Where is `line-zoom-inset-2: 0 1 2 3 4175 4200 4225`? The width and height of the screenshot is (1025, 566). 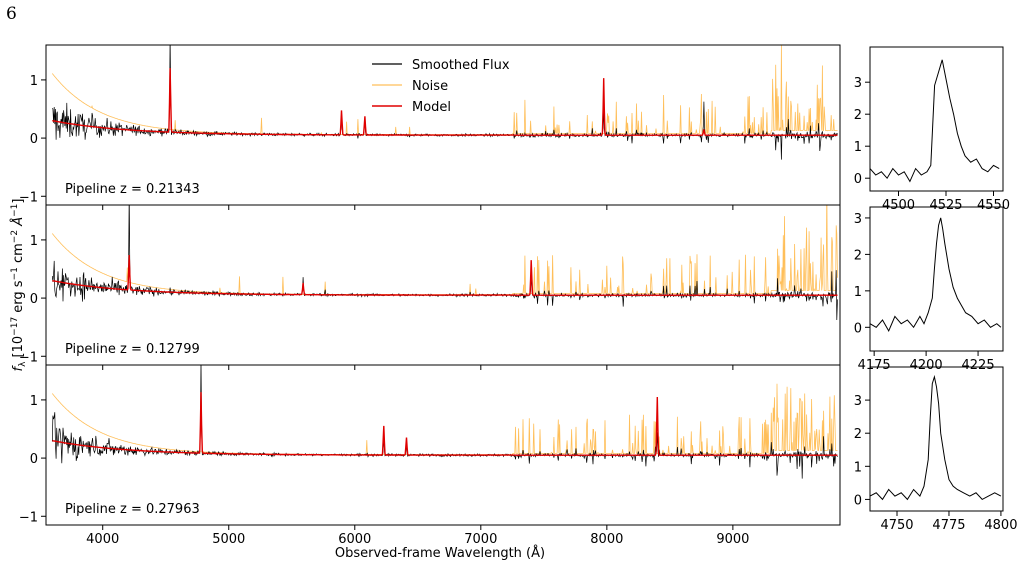 line-zoom-inset-2: 0 1 2 3 4175 4200 4225 is located at coordinates (929, 289).